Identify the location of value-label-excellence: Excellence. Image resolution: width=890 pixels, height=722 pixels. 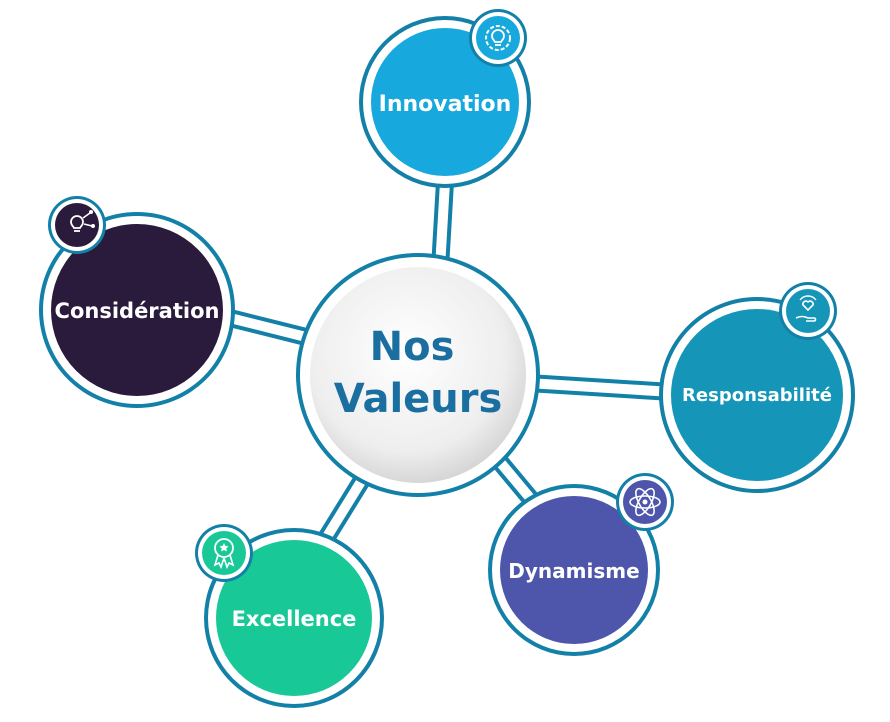
(294, 619).